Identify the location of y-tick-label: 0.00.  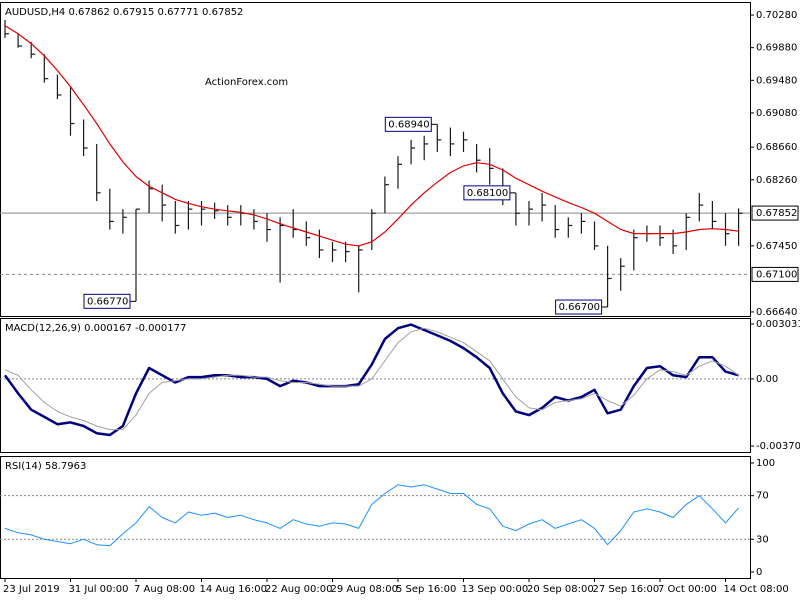
(767, 379).